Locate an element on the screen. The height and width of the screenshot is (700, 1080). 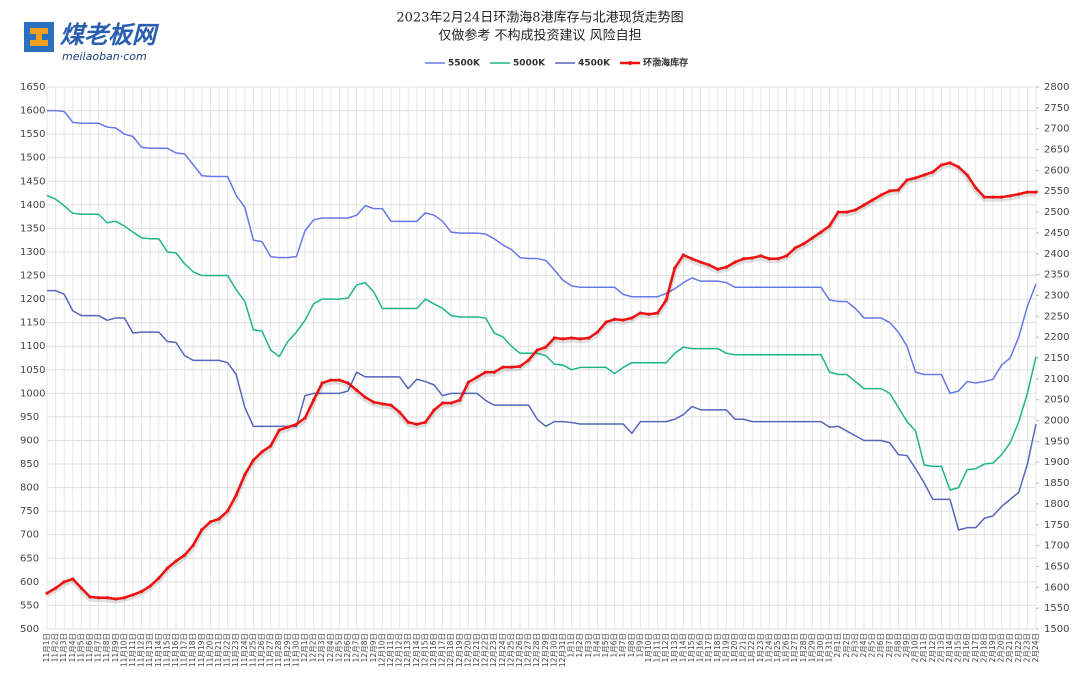
x-tick-label: 12月1日 is located at coordinates (304, 647).